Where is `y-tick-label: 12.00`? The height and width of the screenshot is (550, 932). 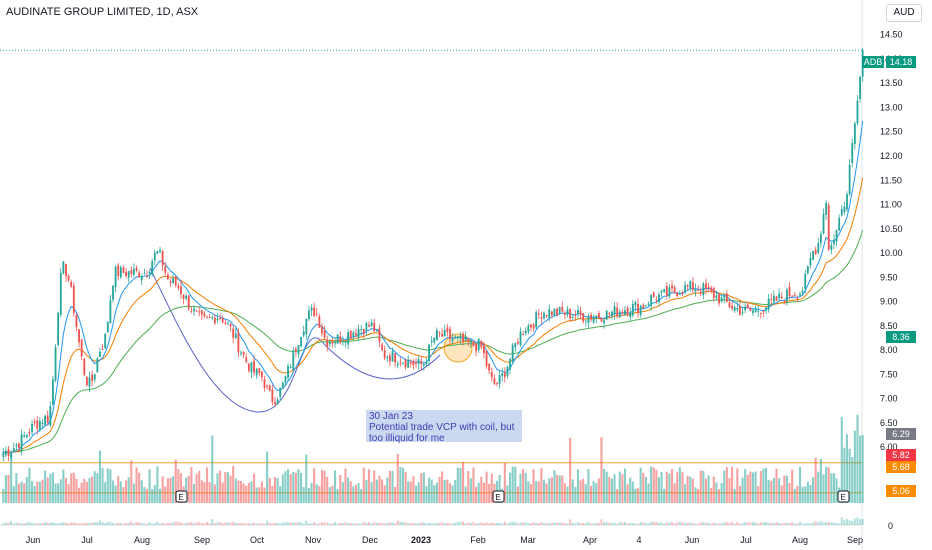
y-tick-label: 12.00 is located at coordinates (891, 156).